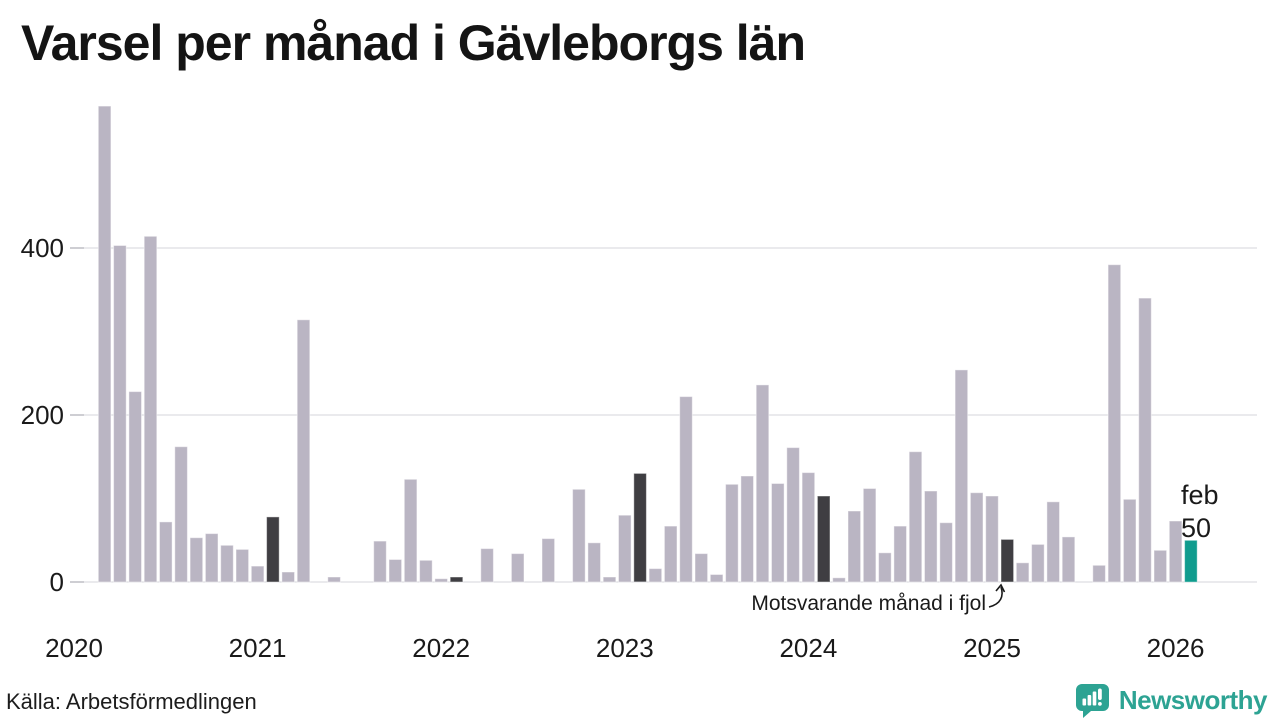 This screenshot has width=1280, height=720. What do you see at coordinates (1196, 528) in the screenshot?
I see `latest-bar-value: 50` at bounding box center [1196, 528].